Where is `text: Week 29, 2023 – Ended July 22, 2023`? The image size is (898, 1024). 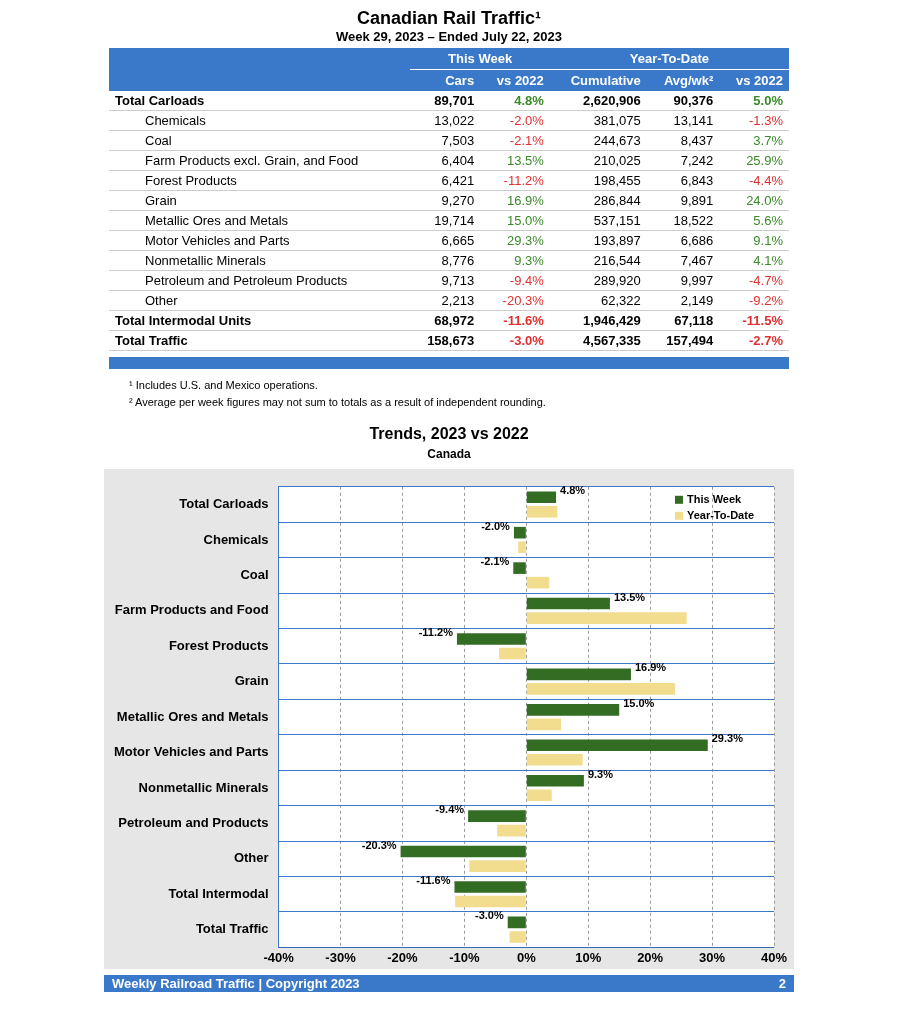
text: Week 29, 2023 – Ended July 22, 2023 is located at coordinates (449, 36).